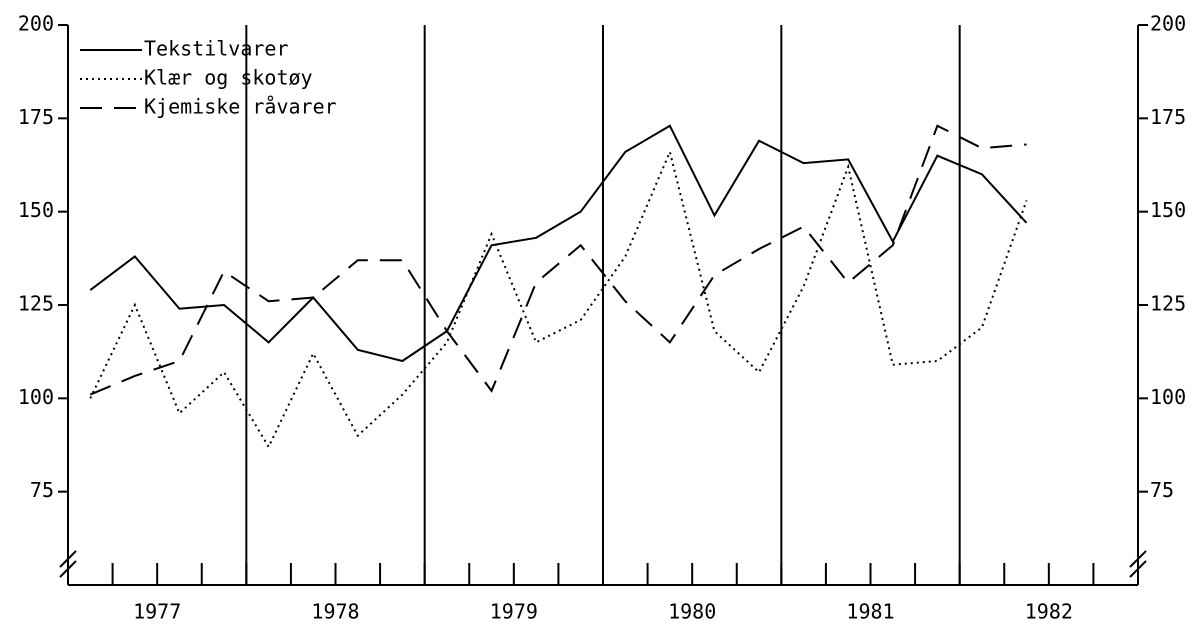 This screenshot has height=629, width=1202. What do you see at coordinates (1168, 304) in the screenshot?
I see `y2-tick-label: 125` at bounding box center [1168, 304].